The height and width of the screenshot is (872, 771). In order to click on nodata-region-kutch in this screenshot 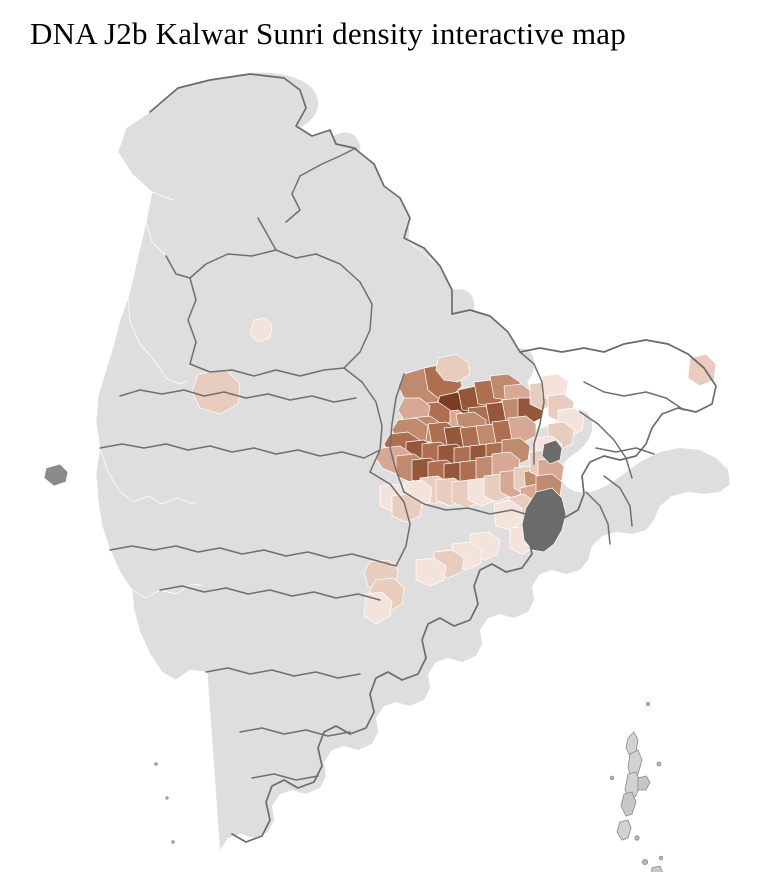, I will do `click(56, 475)`.